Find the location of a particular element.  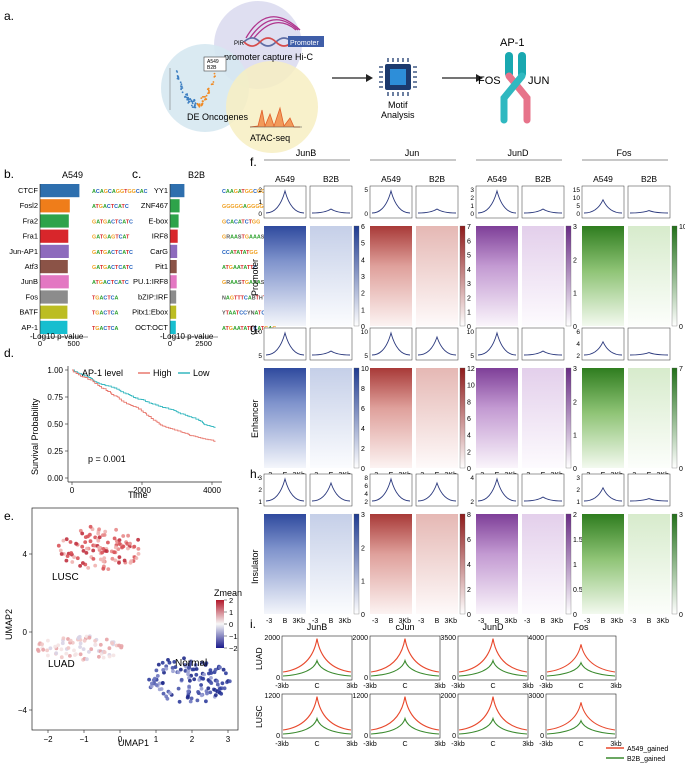

profile-tick-label: 10 is located at coordinates (365, 332).